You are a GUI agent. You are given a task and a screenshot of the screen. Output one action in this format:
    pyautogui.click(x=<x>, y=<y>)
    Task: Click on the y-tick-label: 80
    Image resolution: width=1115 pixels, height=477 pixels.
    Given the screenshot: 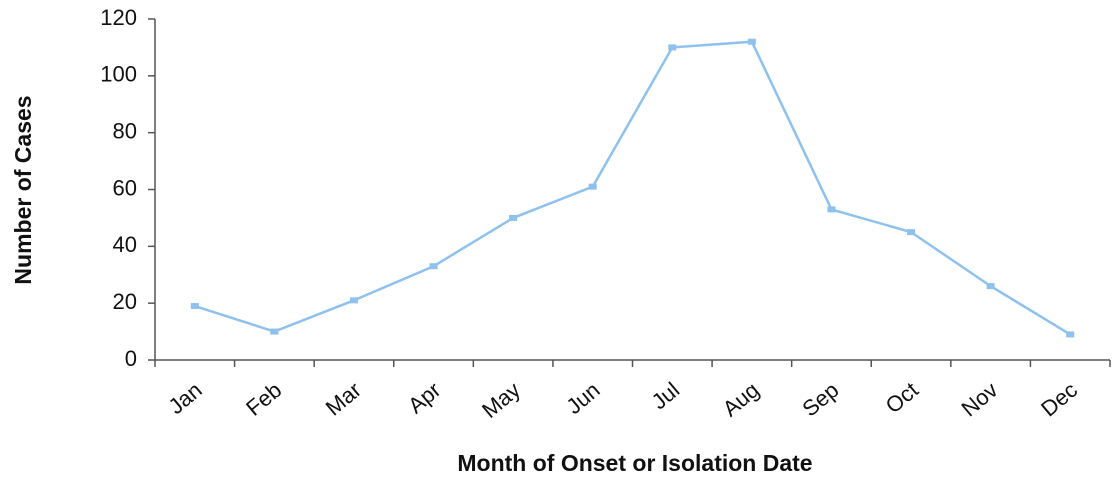 What is the action you would take?
    pyautogui.click(x=125, y=130)
    